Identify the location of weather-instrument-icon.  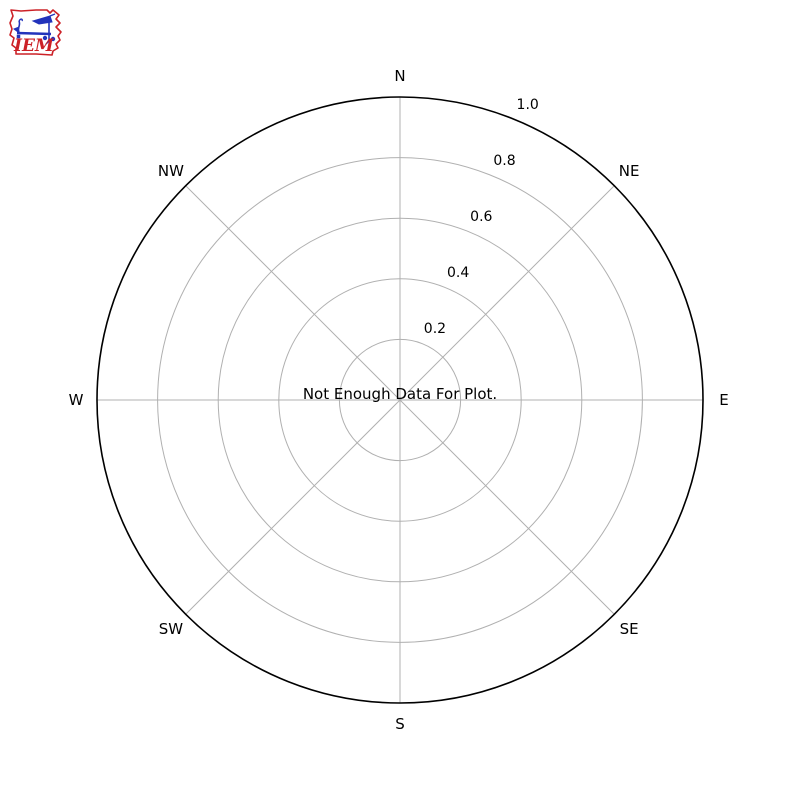
(34, 29).